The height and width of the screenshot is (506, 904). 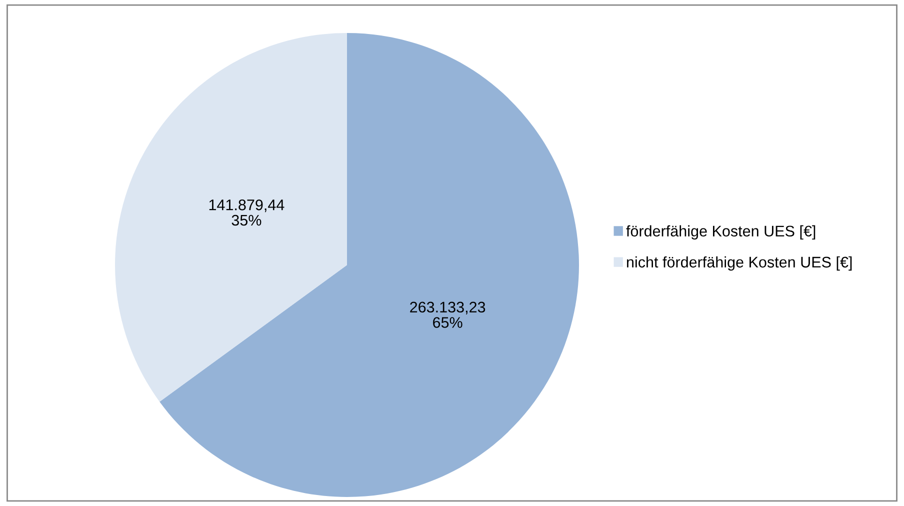 I want to click on data-label: 263.133,23 65%, so click(x=448, y=315).